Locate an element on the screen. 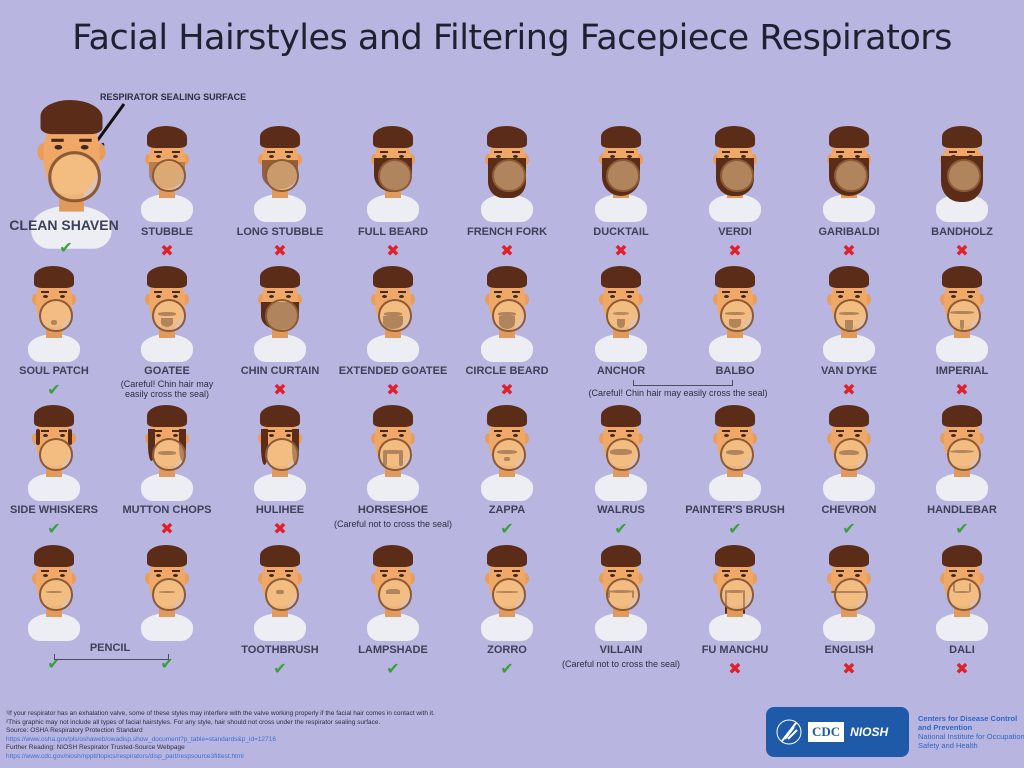 The image size is (1024, 768). style-label: BANDHOLZ is located at coordinates (962, 232).